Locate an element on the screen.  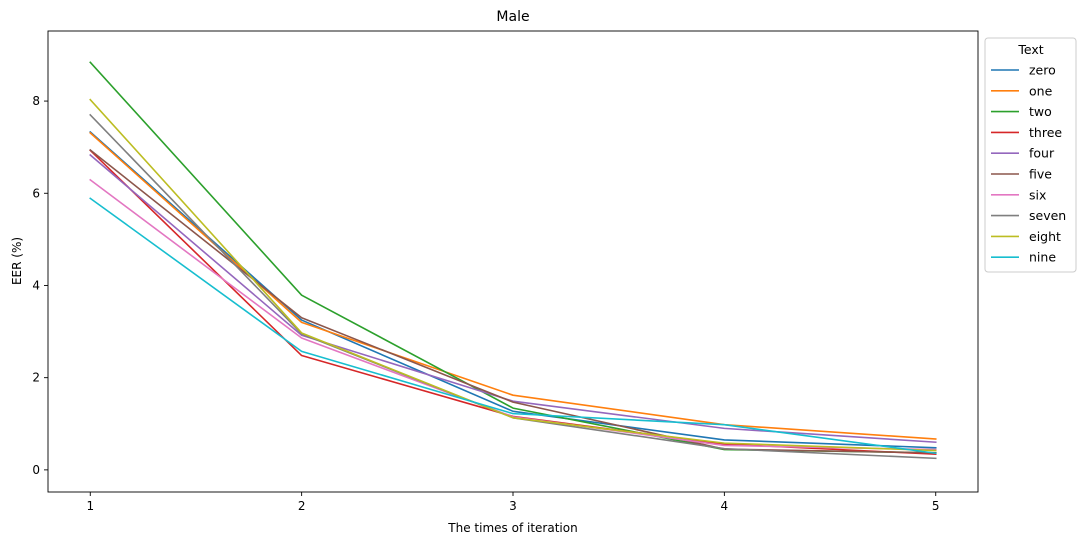
x-tick-label: 4 is located at coordinates (725, 506).